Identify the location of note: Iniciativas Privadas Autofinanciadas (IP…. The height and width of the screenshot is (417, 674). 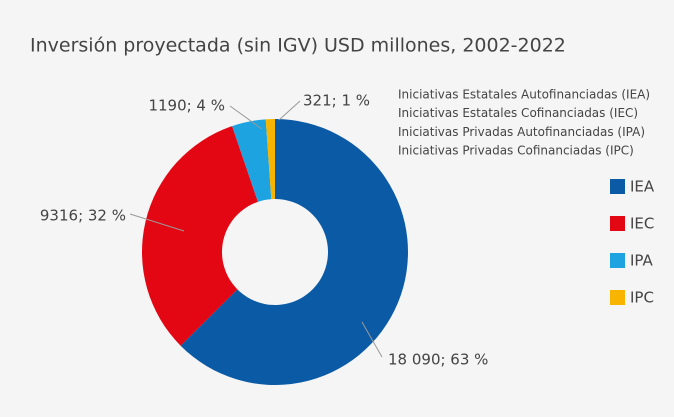
(521, 132).